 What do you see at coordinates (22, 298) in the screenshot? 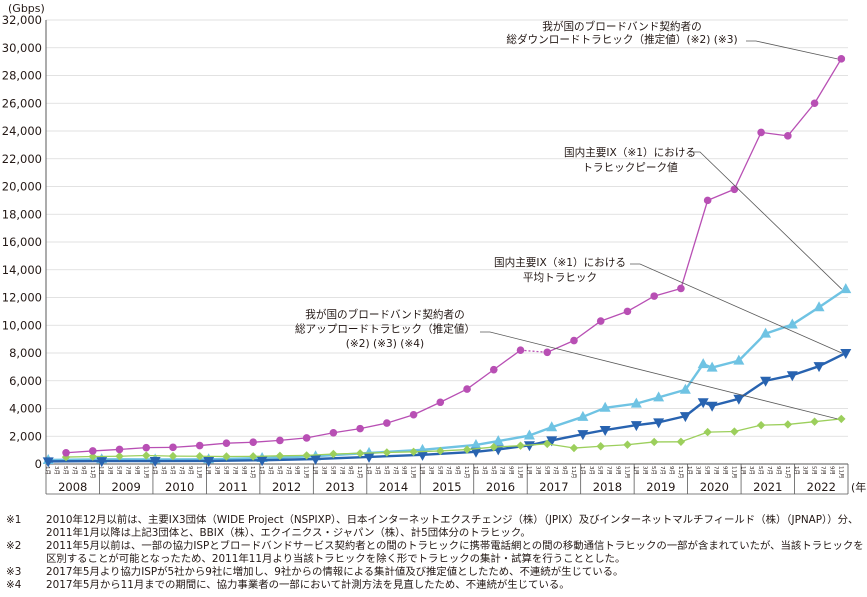
I see `y-tick-label: 12,000` at bounding box center [22, 298].